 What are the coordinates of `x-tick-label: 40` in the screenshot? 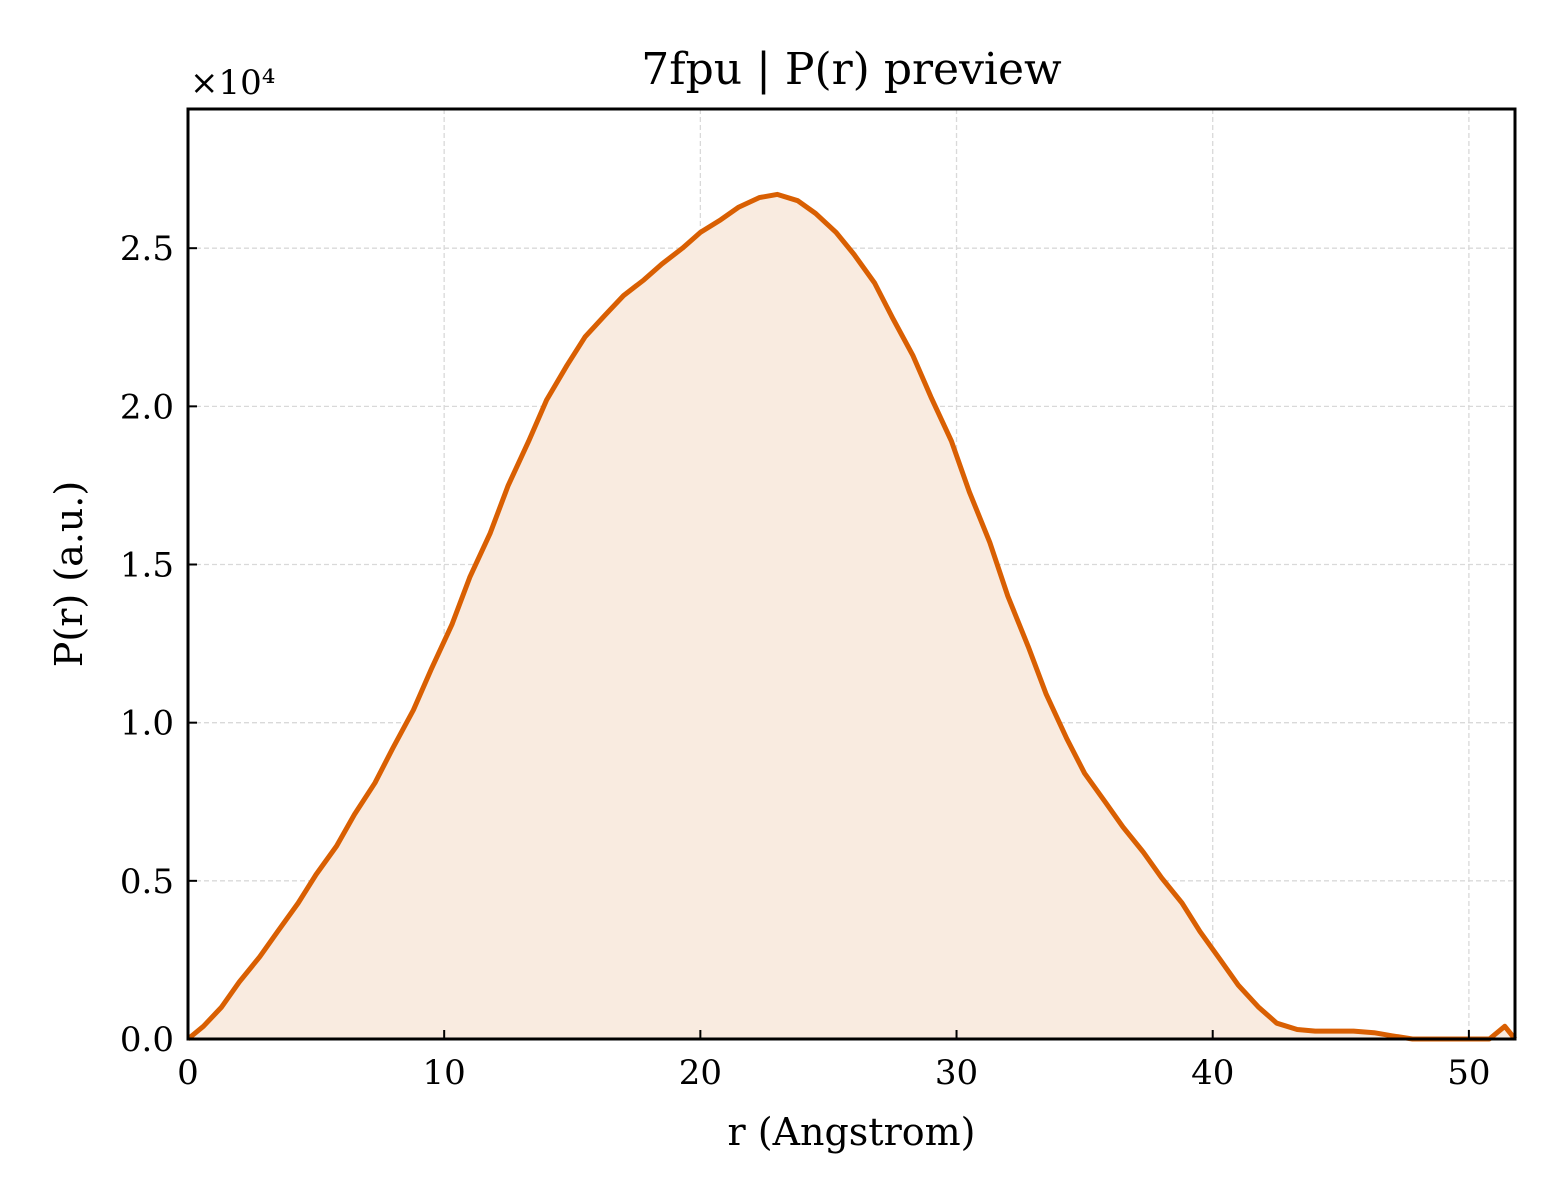 It's located at (1212, 1073).